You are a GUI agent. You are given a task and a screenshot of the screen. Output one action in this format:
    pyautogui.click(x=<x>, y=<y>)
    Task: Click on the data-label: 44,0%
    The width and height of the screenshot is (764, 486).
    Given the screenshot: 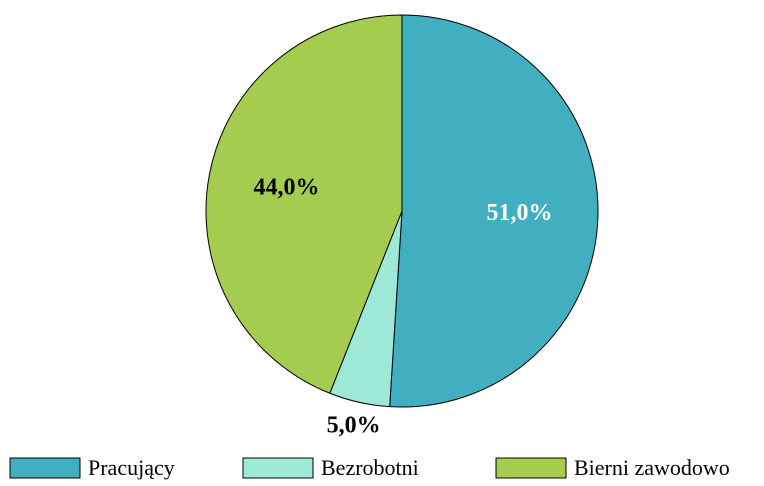 What is the action you would take?
    pyautogui.click(x=286, y=187)
    